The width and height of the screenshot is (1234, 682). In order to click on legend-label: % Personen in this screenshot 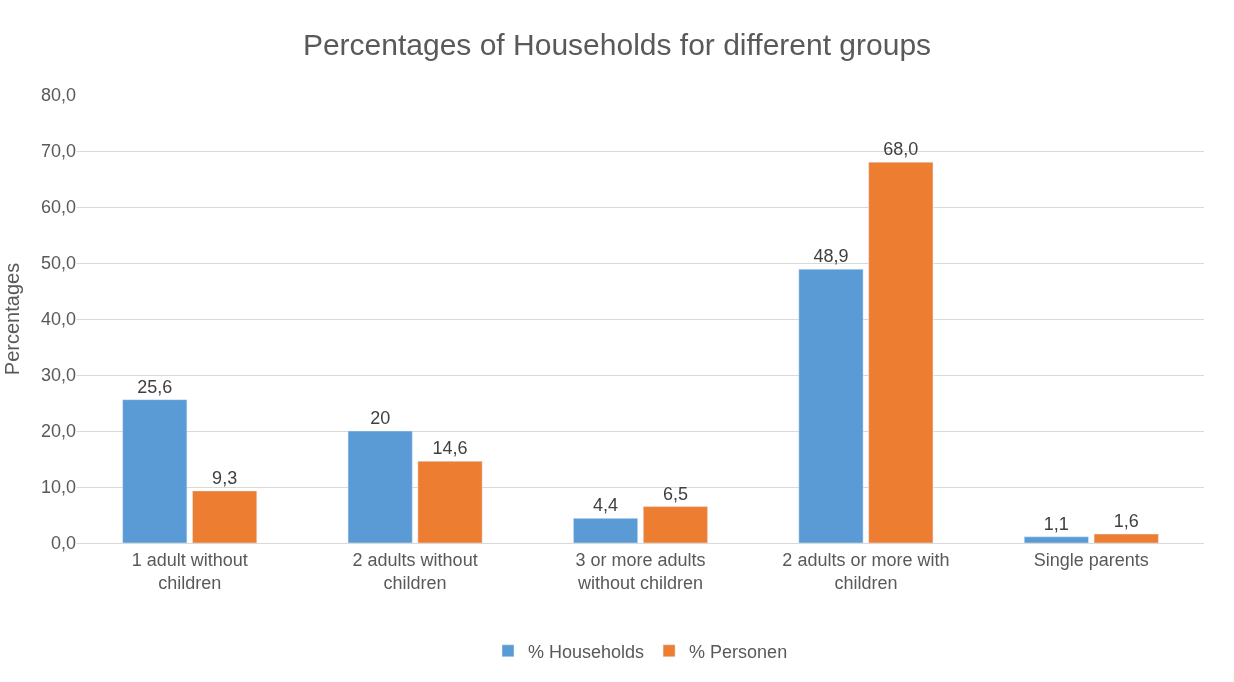, I will do `click(738, 651)`.